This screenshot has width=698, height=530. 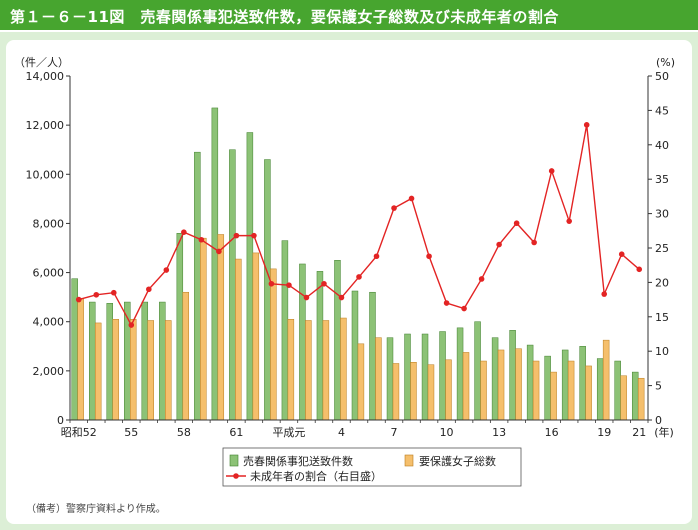 I want to click on left-tick-label-6000: 6,000, so click(x=49, y=273).